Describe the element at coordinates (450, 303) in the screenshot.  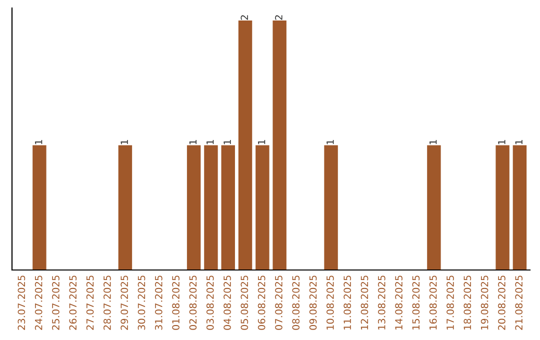
I see `x-tick-label: 17.08.2025` at that location.